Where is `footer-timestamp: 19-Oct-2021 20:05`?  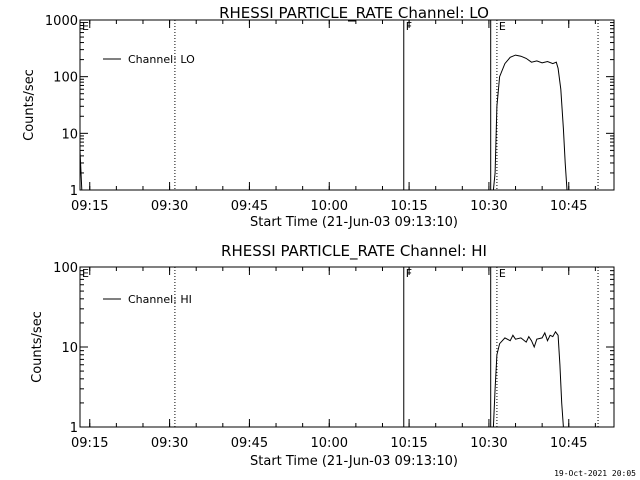
footer-timestamp: 19-Oct-2021 20:05 is located at coordinates (595, 473).